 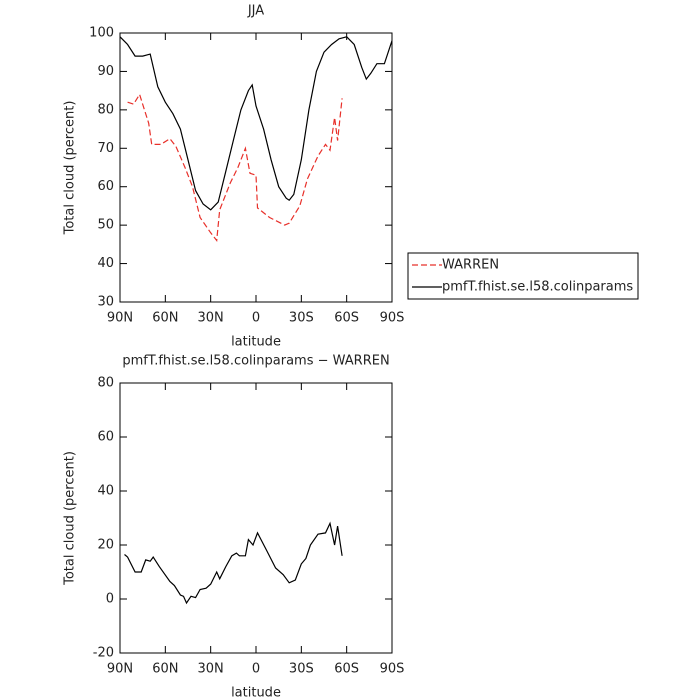 What do you see at coordinates (255, 11) in the screenshot?
I see `chart-title: JJA` at bounding box center [255, 11].